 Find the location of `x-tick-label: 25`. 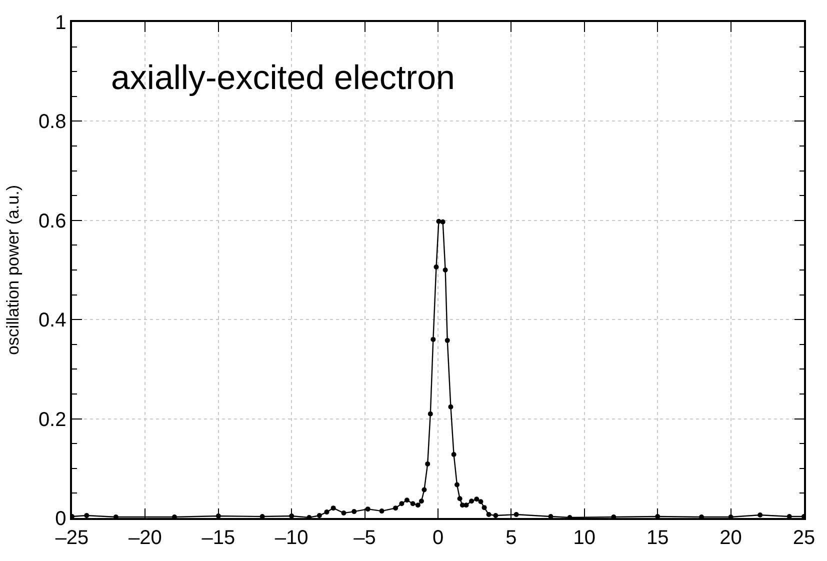

x-tick-label: 25 is located at coordinates (804, 537).